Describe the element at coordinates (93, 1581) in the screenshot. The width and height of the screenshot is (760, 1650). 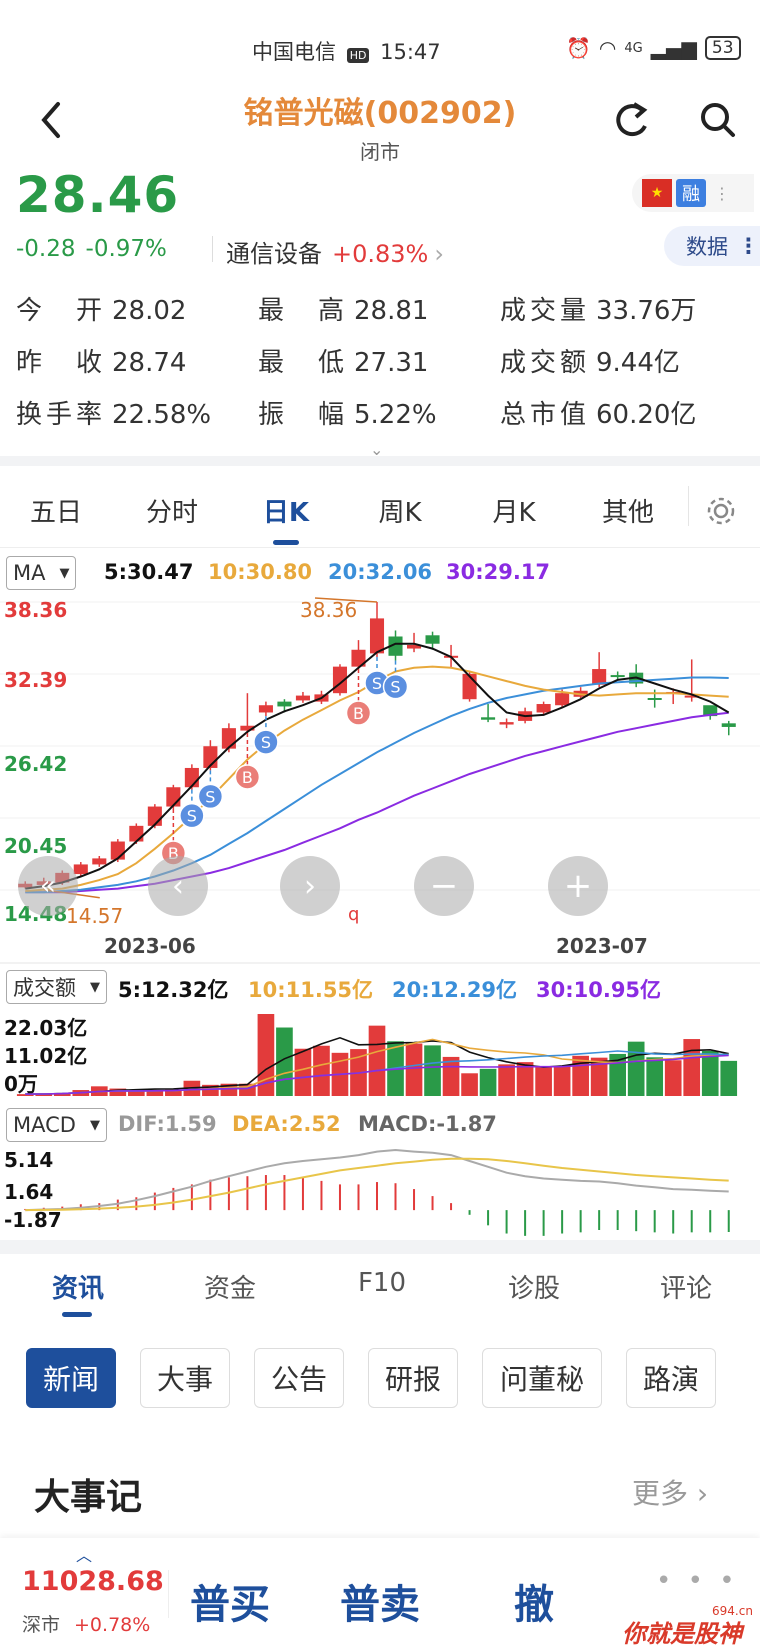
I see `index-value: 11028.68` at that location.